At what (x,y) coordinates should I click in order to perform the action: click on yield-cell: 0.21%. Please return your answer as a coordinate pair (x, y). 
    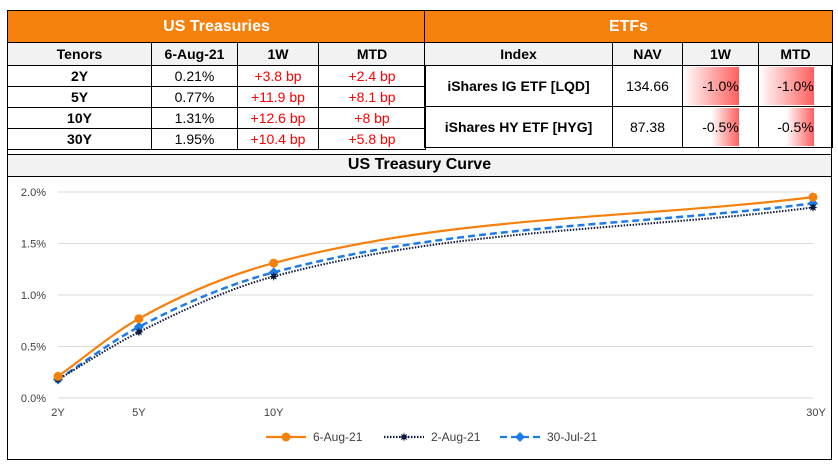
    Looking at the image, I should click on (194, 76).